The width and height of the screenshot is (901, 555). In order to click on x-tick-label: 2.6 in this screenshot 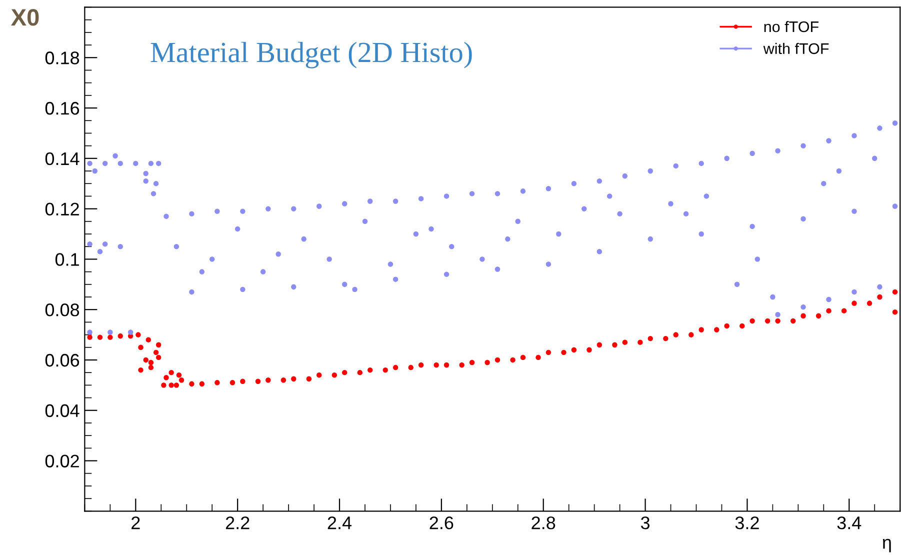, I will do `click(442, 523)`.